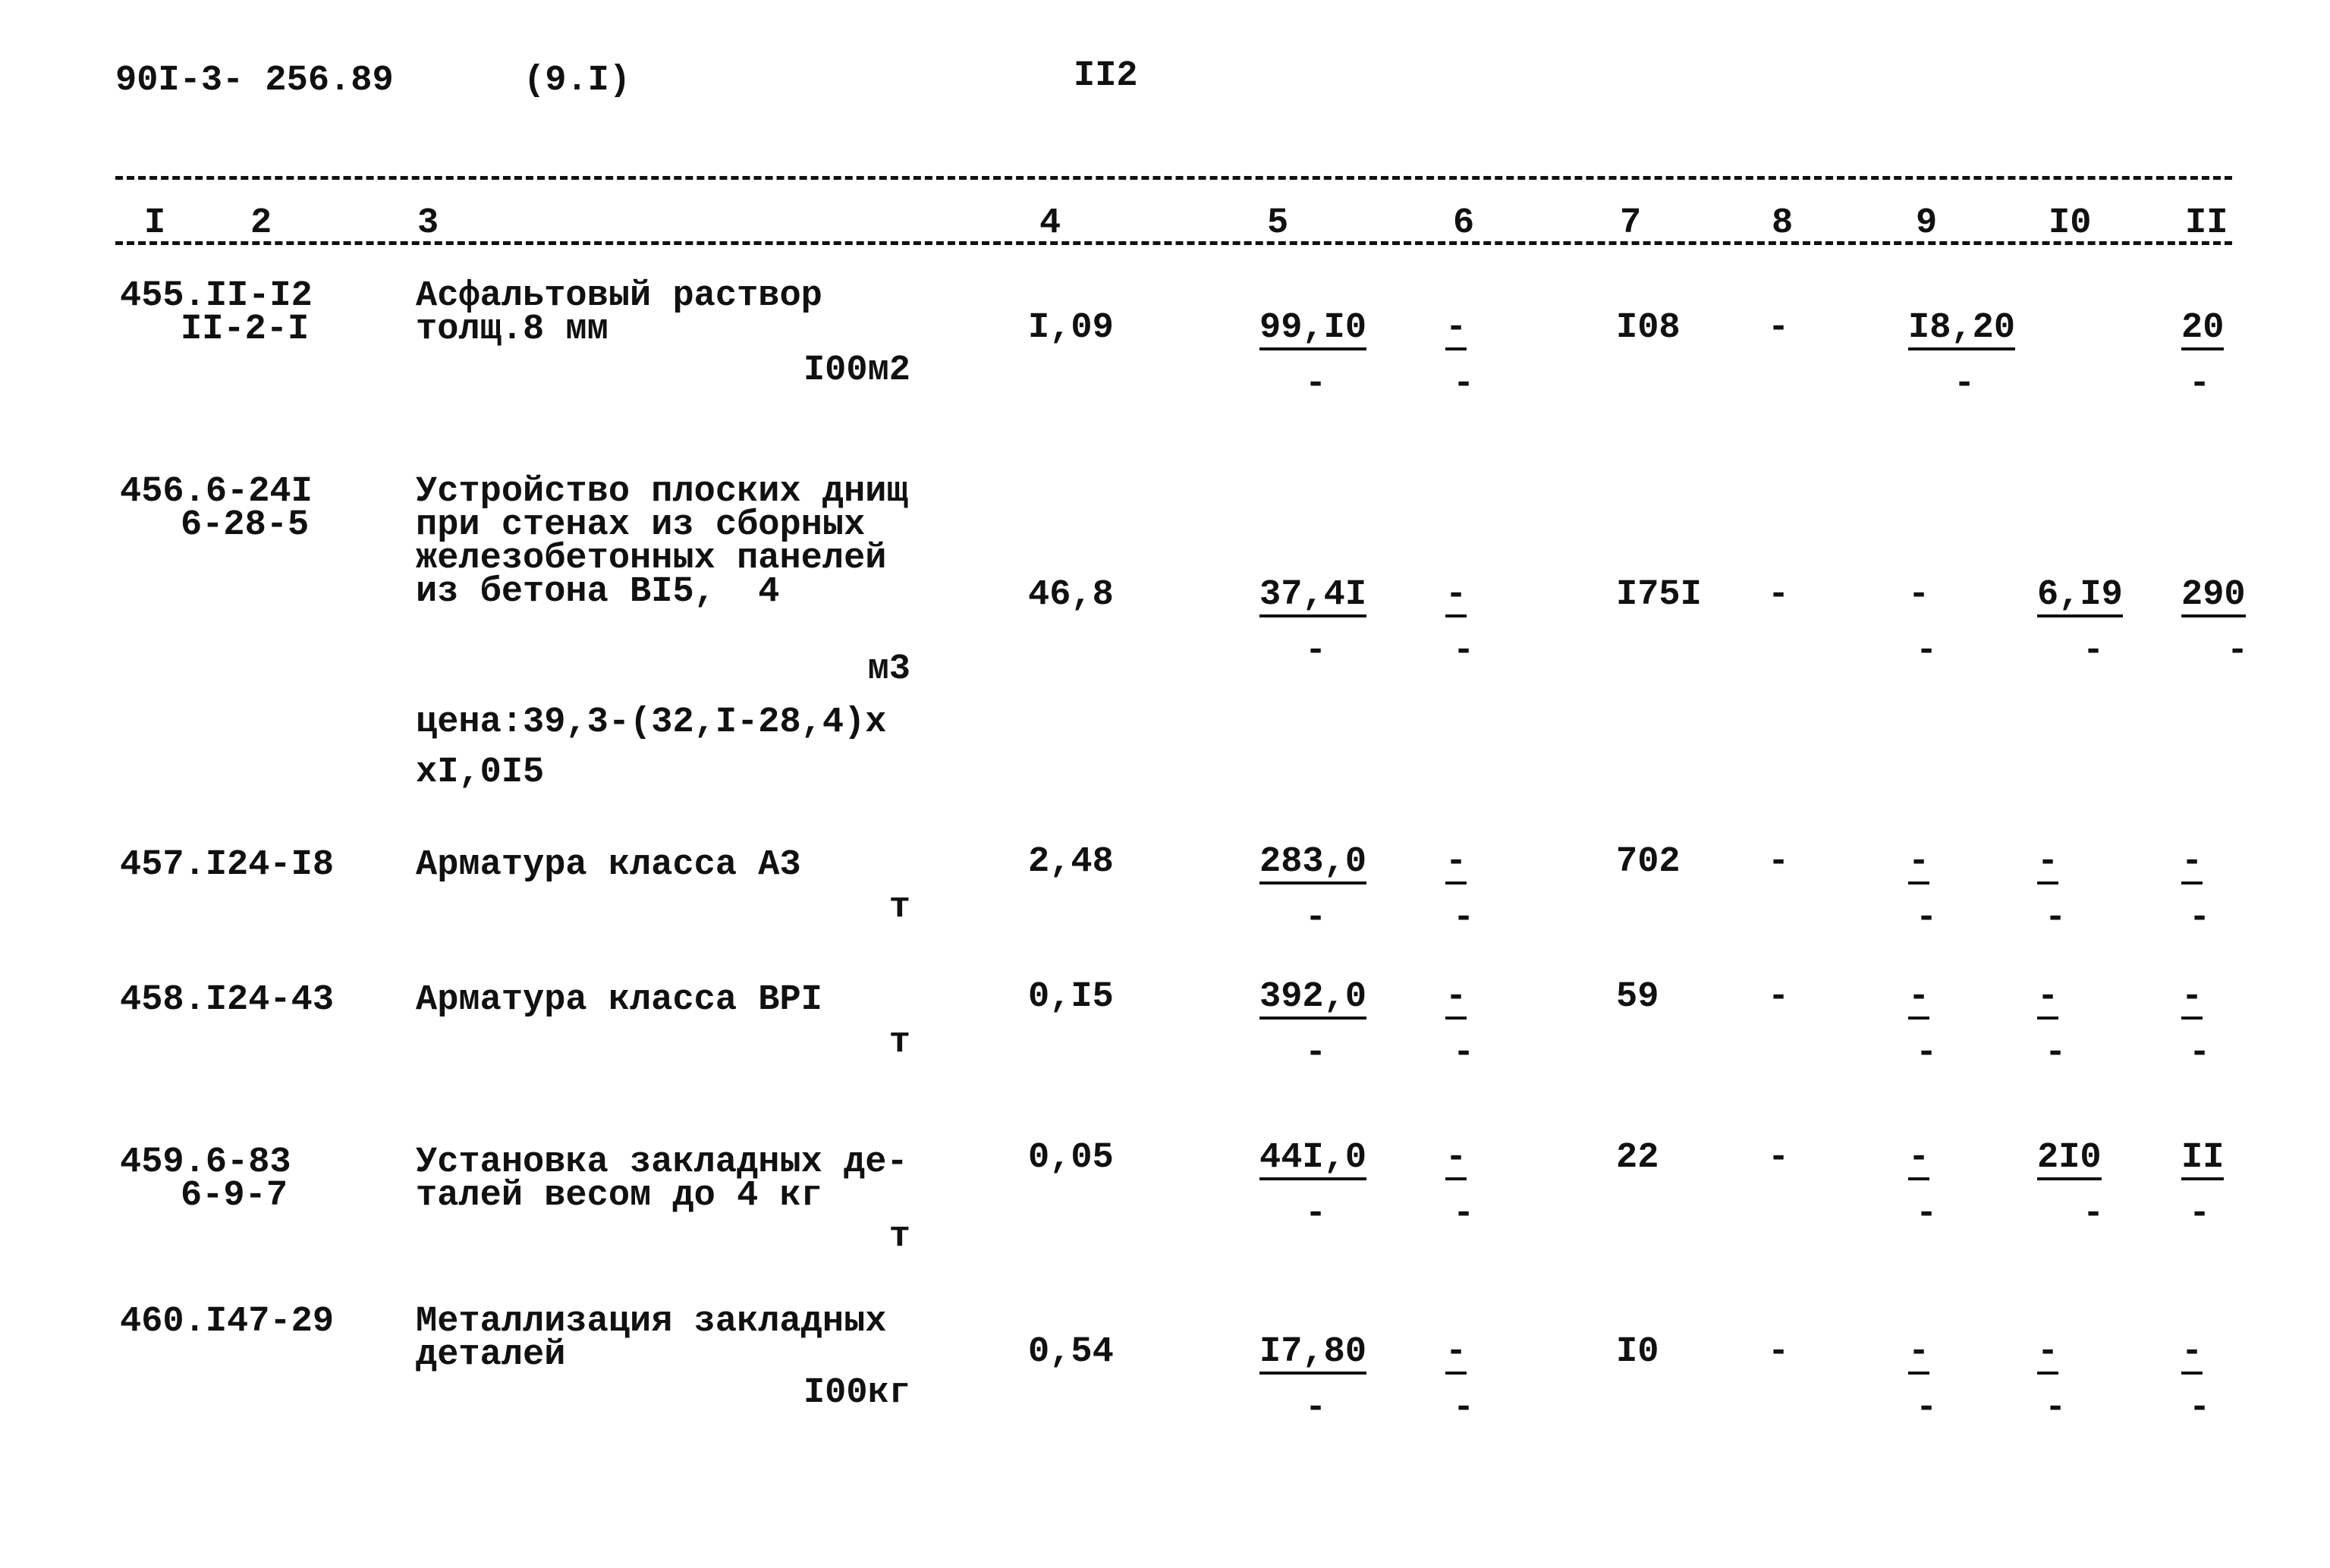 Image resolution: width=2330 pixels, height=1568 pixels. Describe the element at coordinates (1173, 178) in the screenshot. I see `header-divider` at that location.